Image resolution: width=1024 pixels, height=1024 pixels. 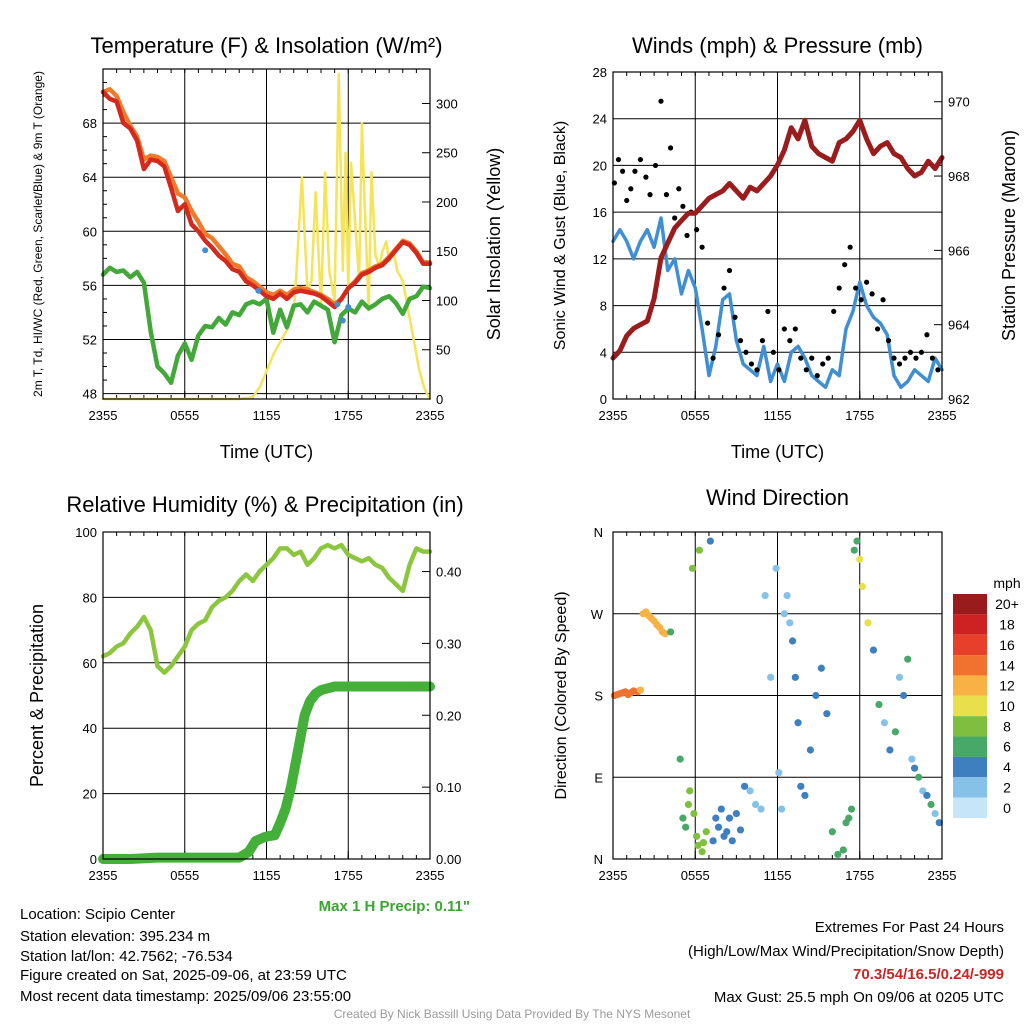 I want to click on colorbar-label: 16, so click(x=1007, y=645).